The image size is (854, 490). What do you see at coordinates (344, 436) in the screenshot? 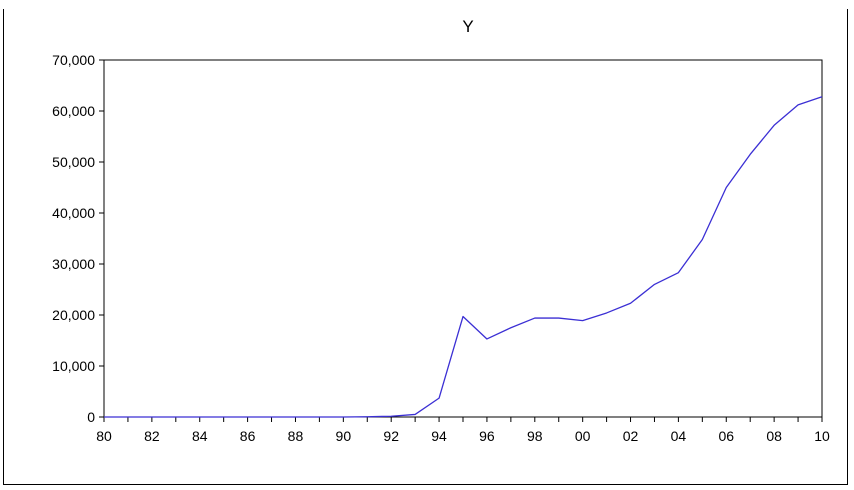
I see `x-tick-label: 90` at bounding box center [344, 436].